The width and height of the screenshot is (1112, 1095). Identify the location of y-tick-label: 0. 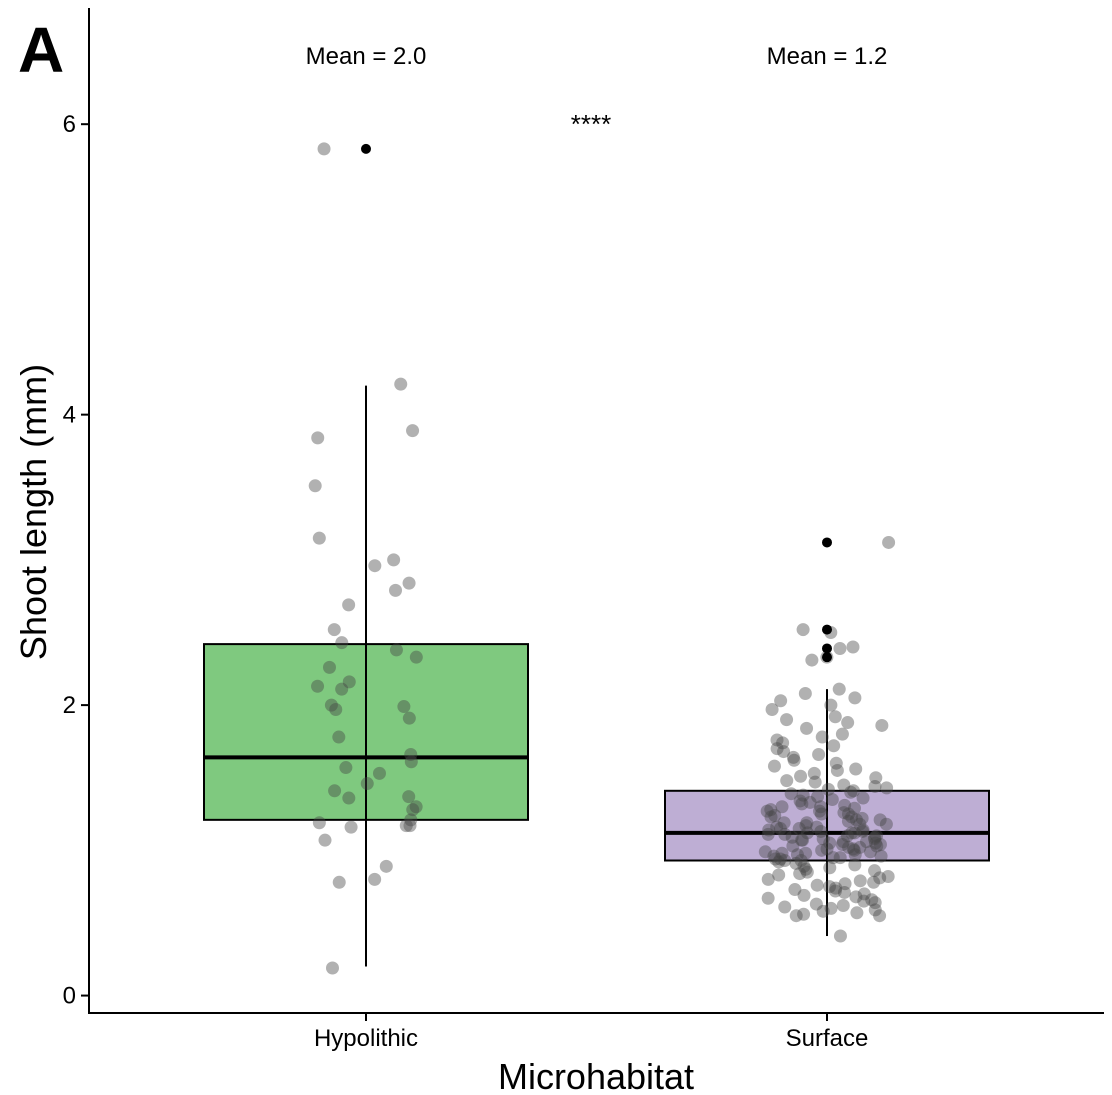
(69, 996).